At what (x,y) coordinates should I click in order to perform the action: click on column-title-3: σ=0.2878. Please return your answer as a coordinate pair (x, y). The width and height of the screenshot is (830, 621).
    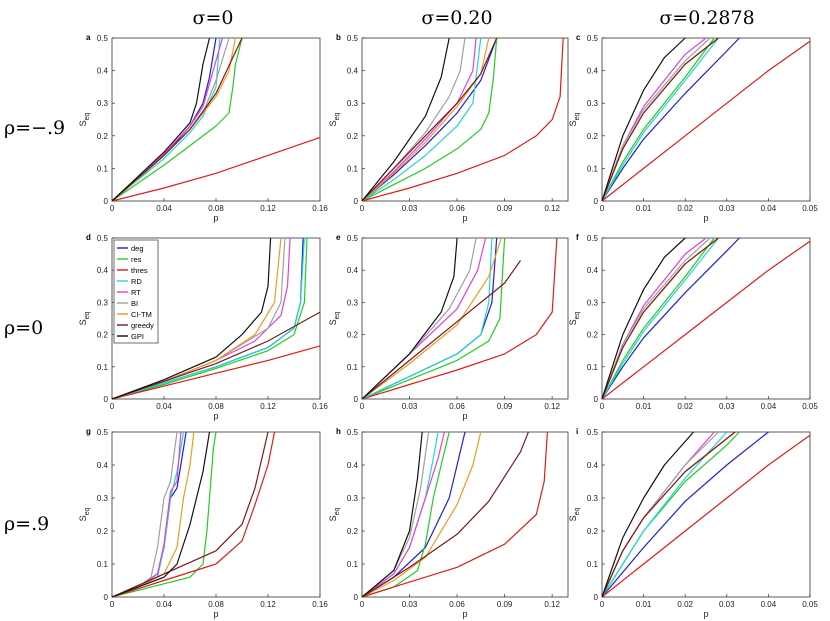
    Looking at the image, I should click on (706, 18).